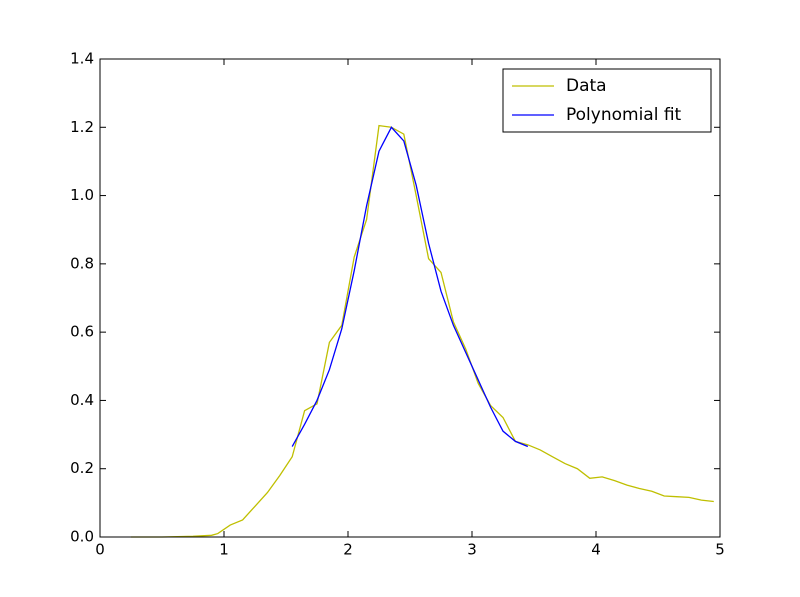 The image size is (800, 597). What do you see at coordinates (586, 86) in the screenshot?
I see `legend-label: Data` at bounding box center [586, 86].